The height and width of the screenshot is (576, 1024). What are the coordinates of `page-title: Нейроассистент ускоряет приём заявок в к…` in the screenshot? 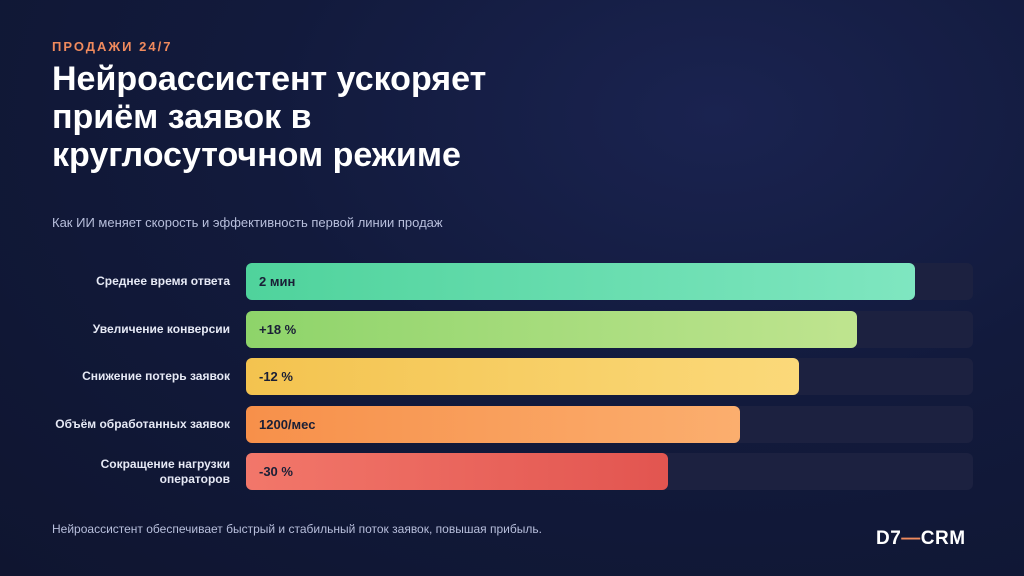 It's located at (269, 117).